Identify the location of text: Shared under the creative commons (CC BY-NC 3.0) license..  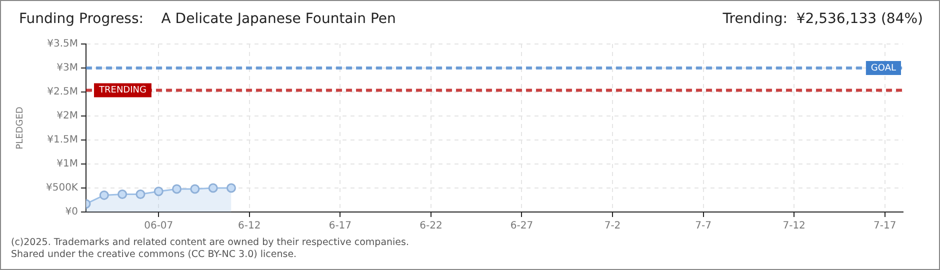
(154, 255).